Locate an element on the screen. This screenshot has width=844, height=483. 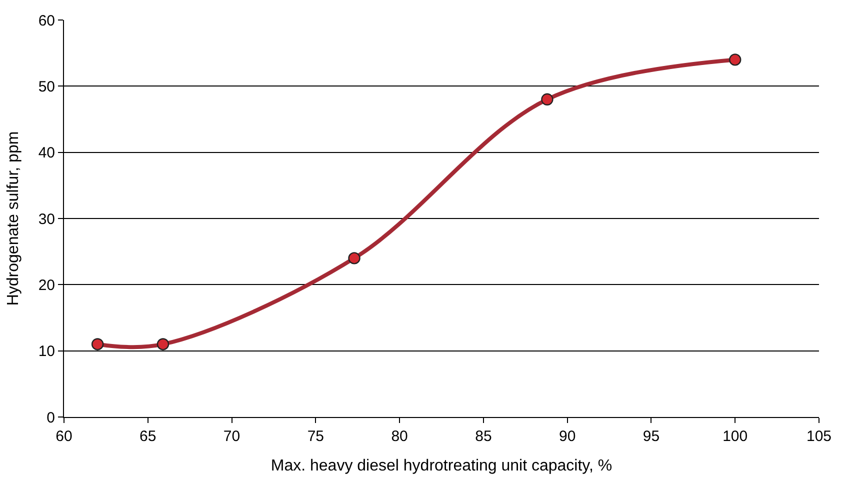
x-tick-label: 95 is located at coordinates (651, 436).